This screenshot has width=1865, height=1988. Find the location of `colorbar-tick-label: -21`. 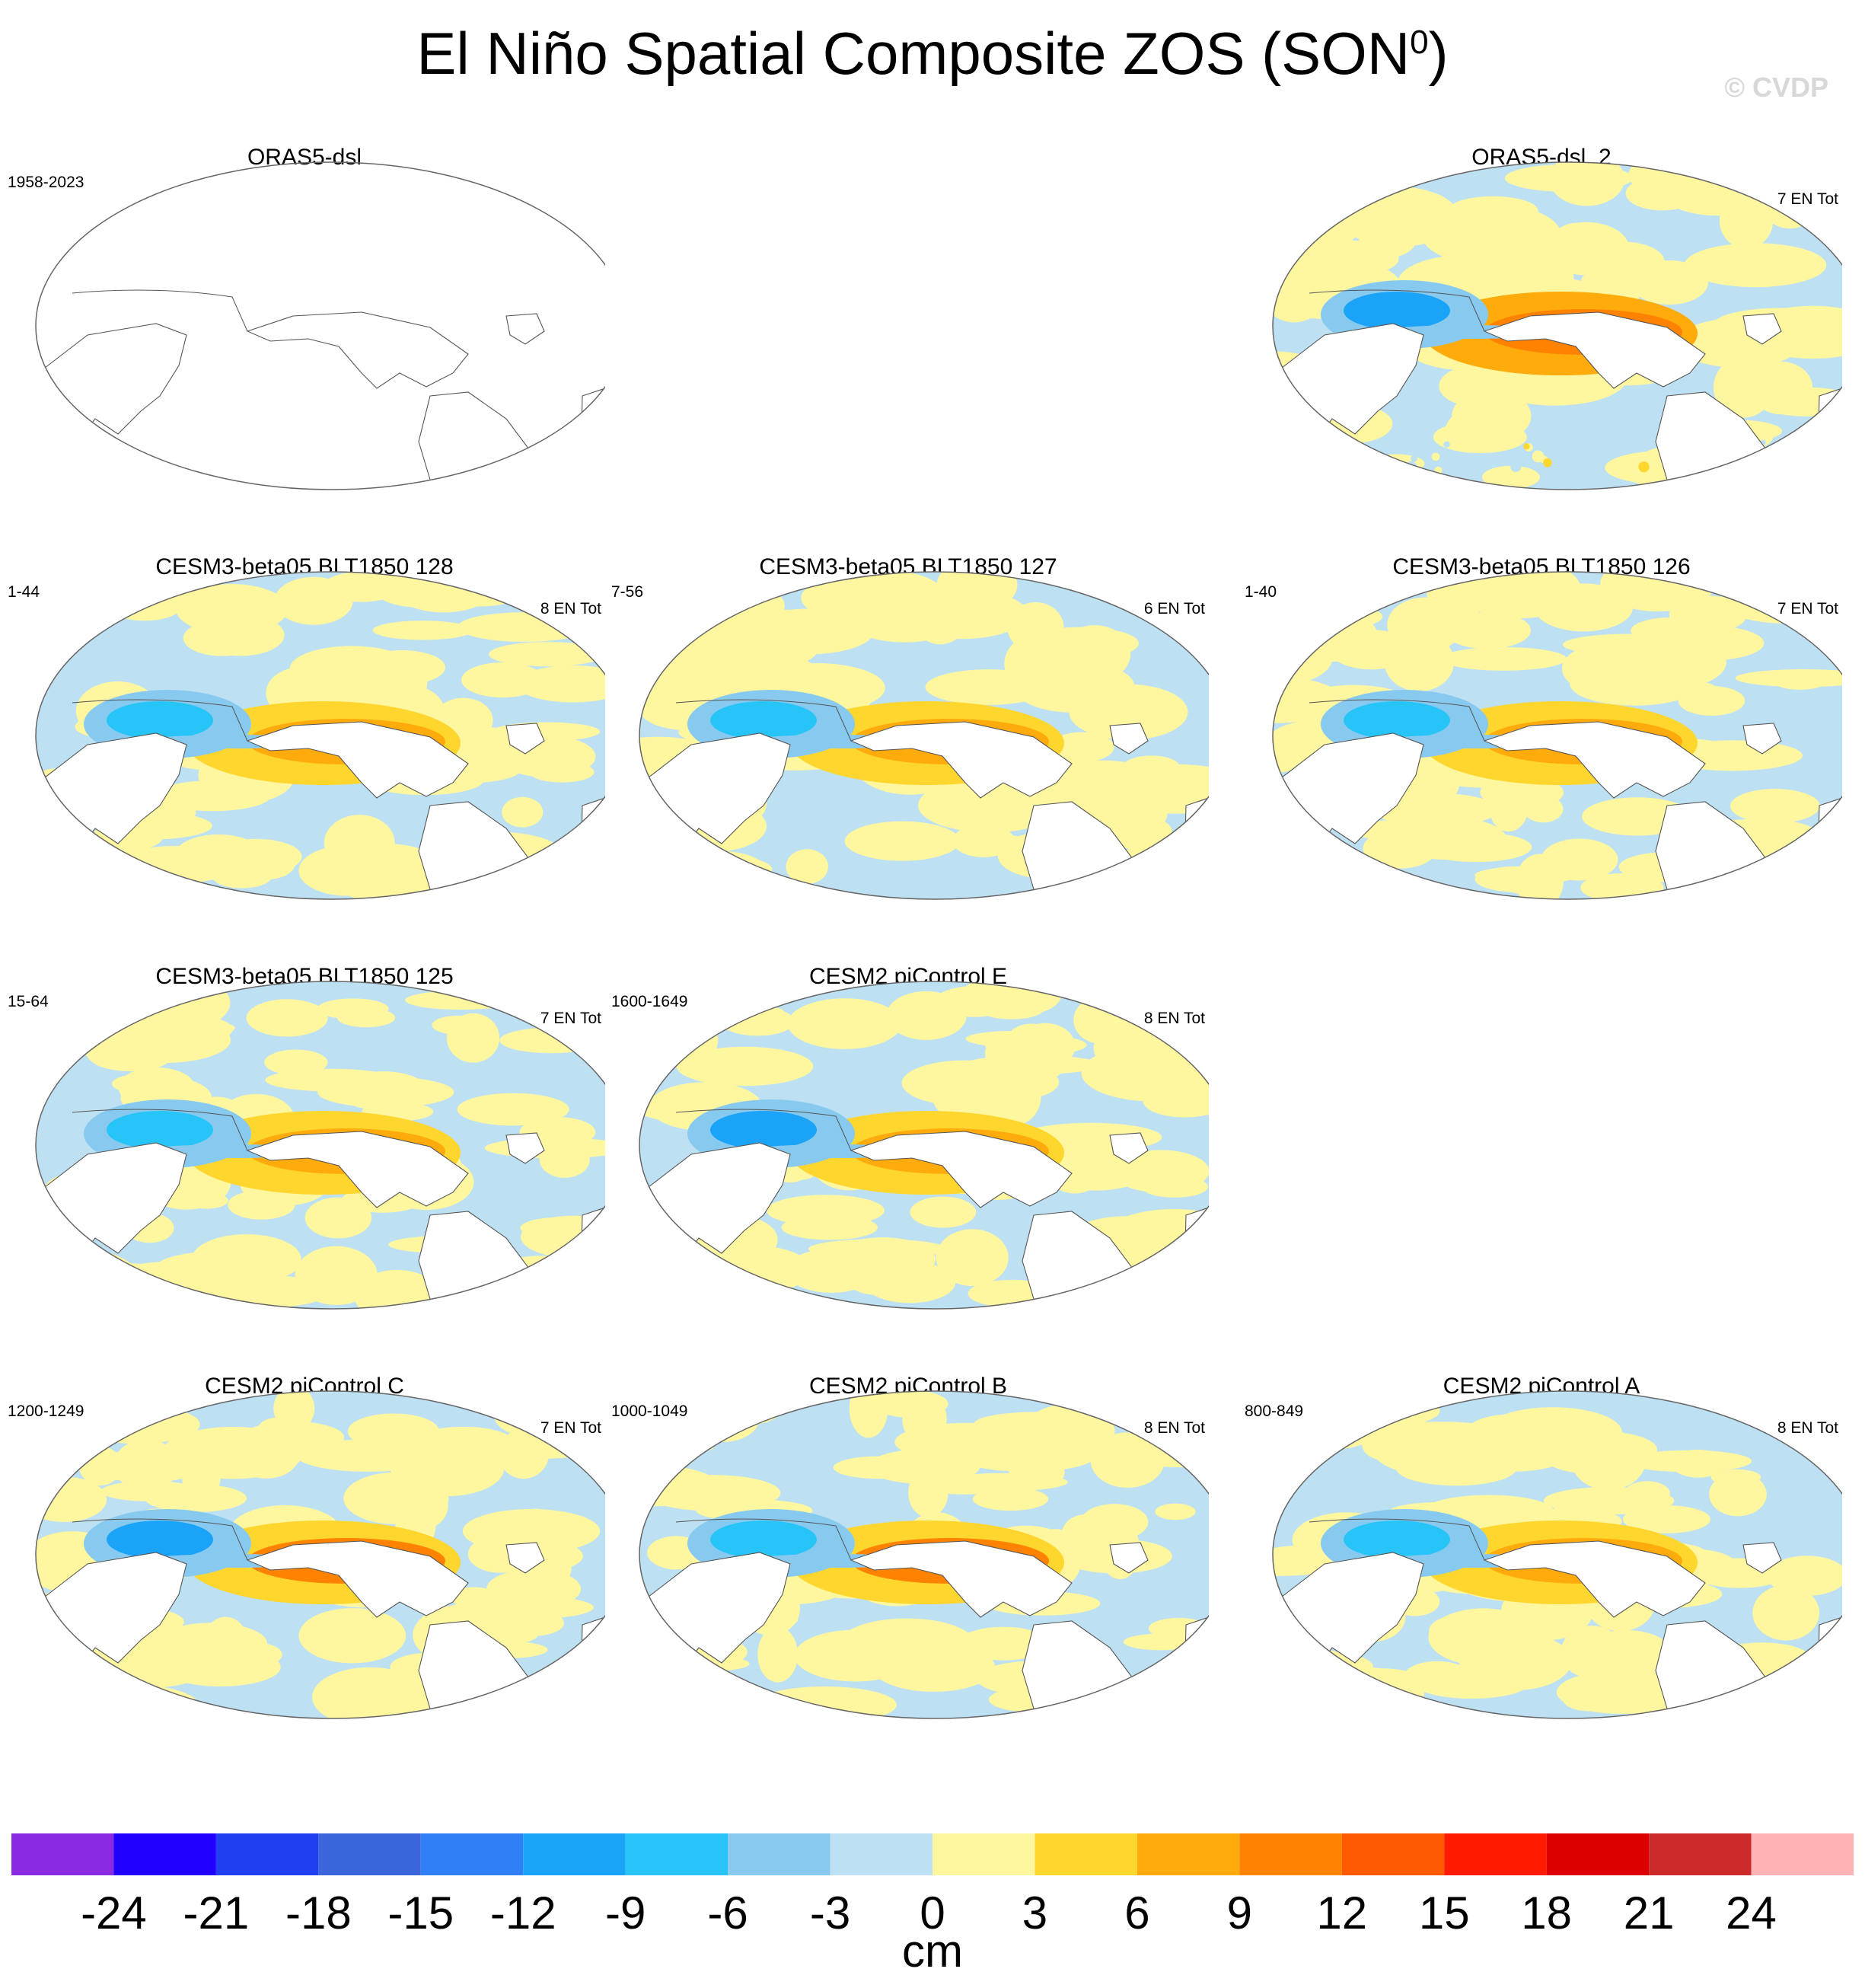

colorbar-tick-label: -21 is located at coordinates (216, 1913).